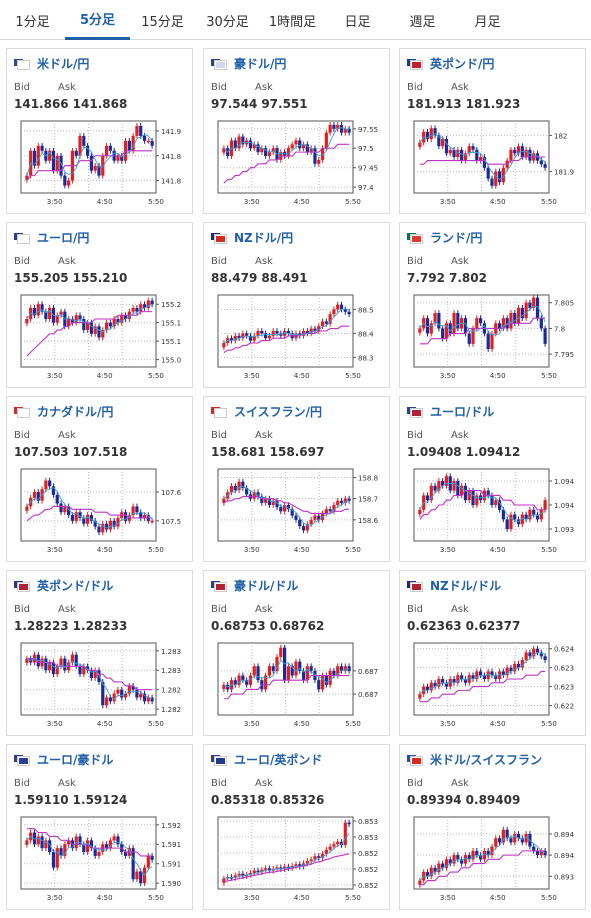 The image size is (591, 918). Describe the element at coordinates (447, 278) in the screenshot. I see `quote-values: 7.792 7.802` at that location.